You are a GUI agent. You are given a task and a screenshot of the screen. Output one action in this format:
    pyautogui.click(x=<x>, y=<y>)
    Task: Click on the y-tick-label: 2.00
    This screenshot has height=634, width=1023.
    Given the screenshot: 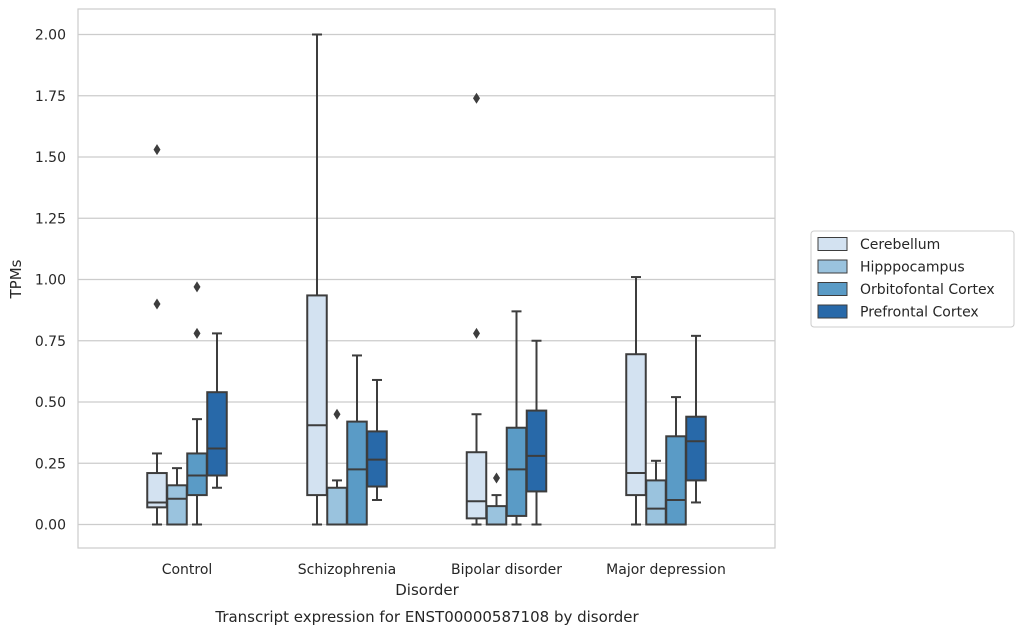 What is the action you would take?
    pyautogui.click(x=50, y=36)
    